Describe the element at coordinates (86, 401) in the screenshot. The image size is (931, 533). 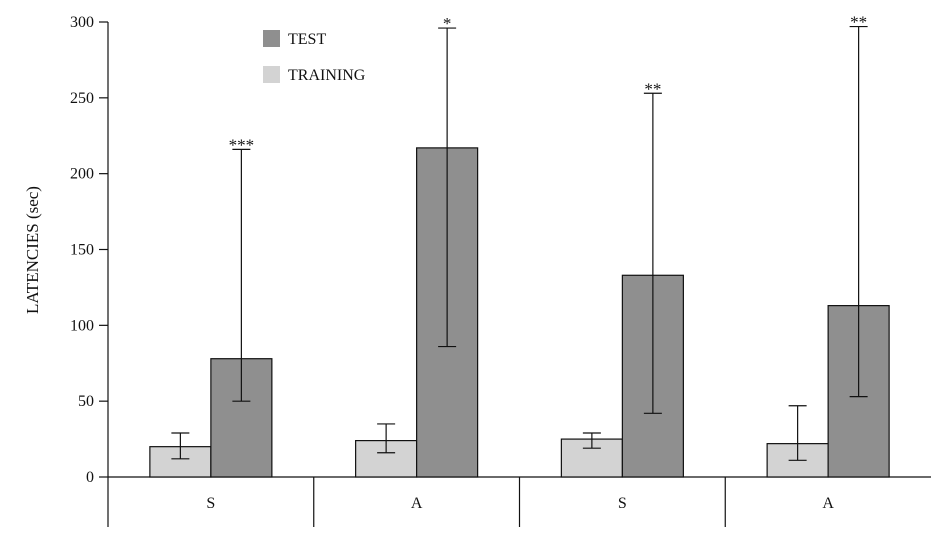
I see `y-tick-label: 50` at that location.